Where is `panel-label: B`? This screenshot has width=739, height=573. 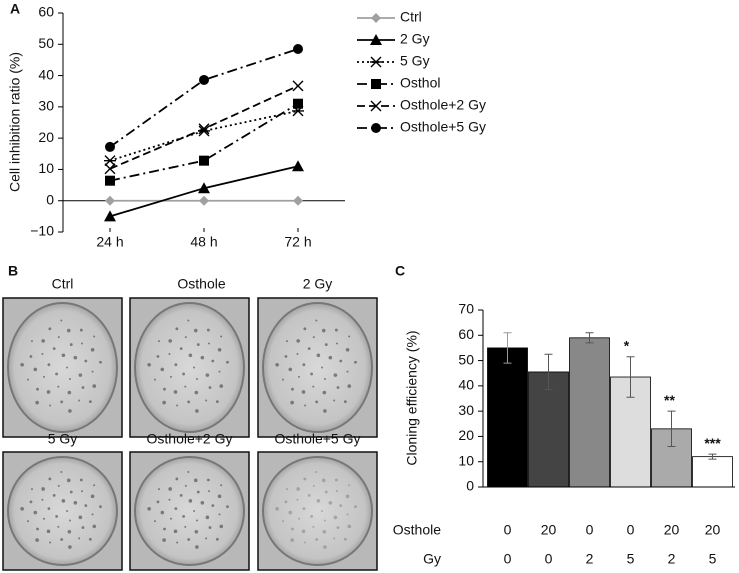 panel-label: B is located at coordinates (13, 271).